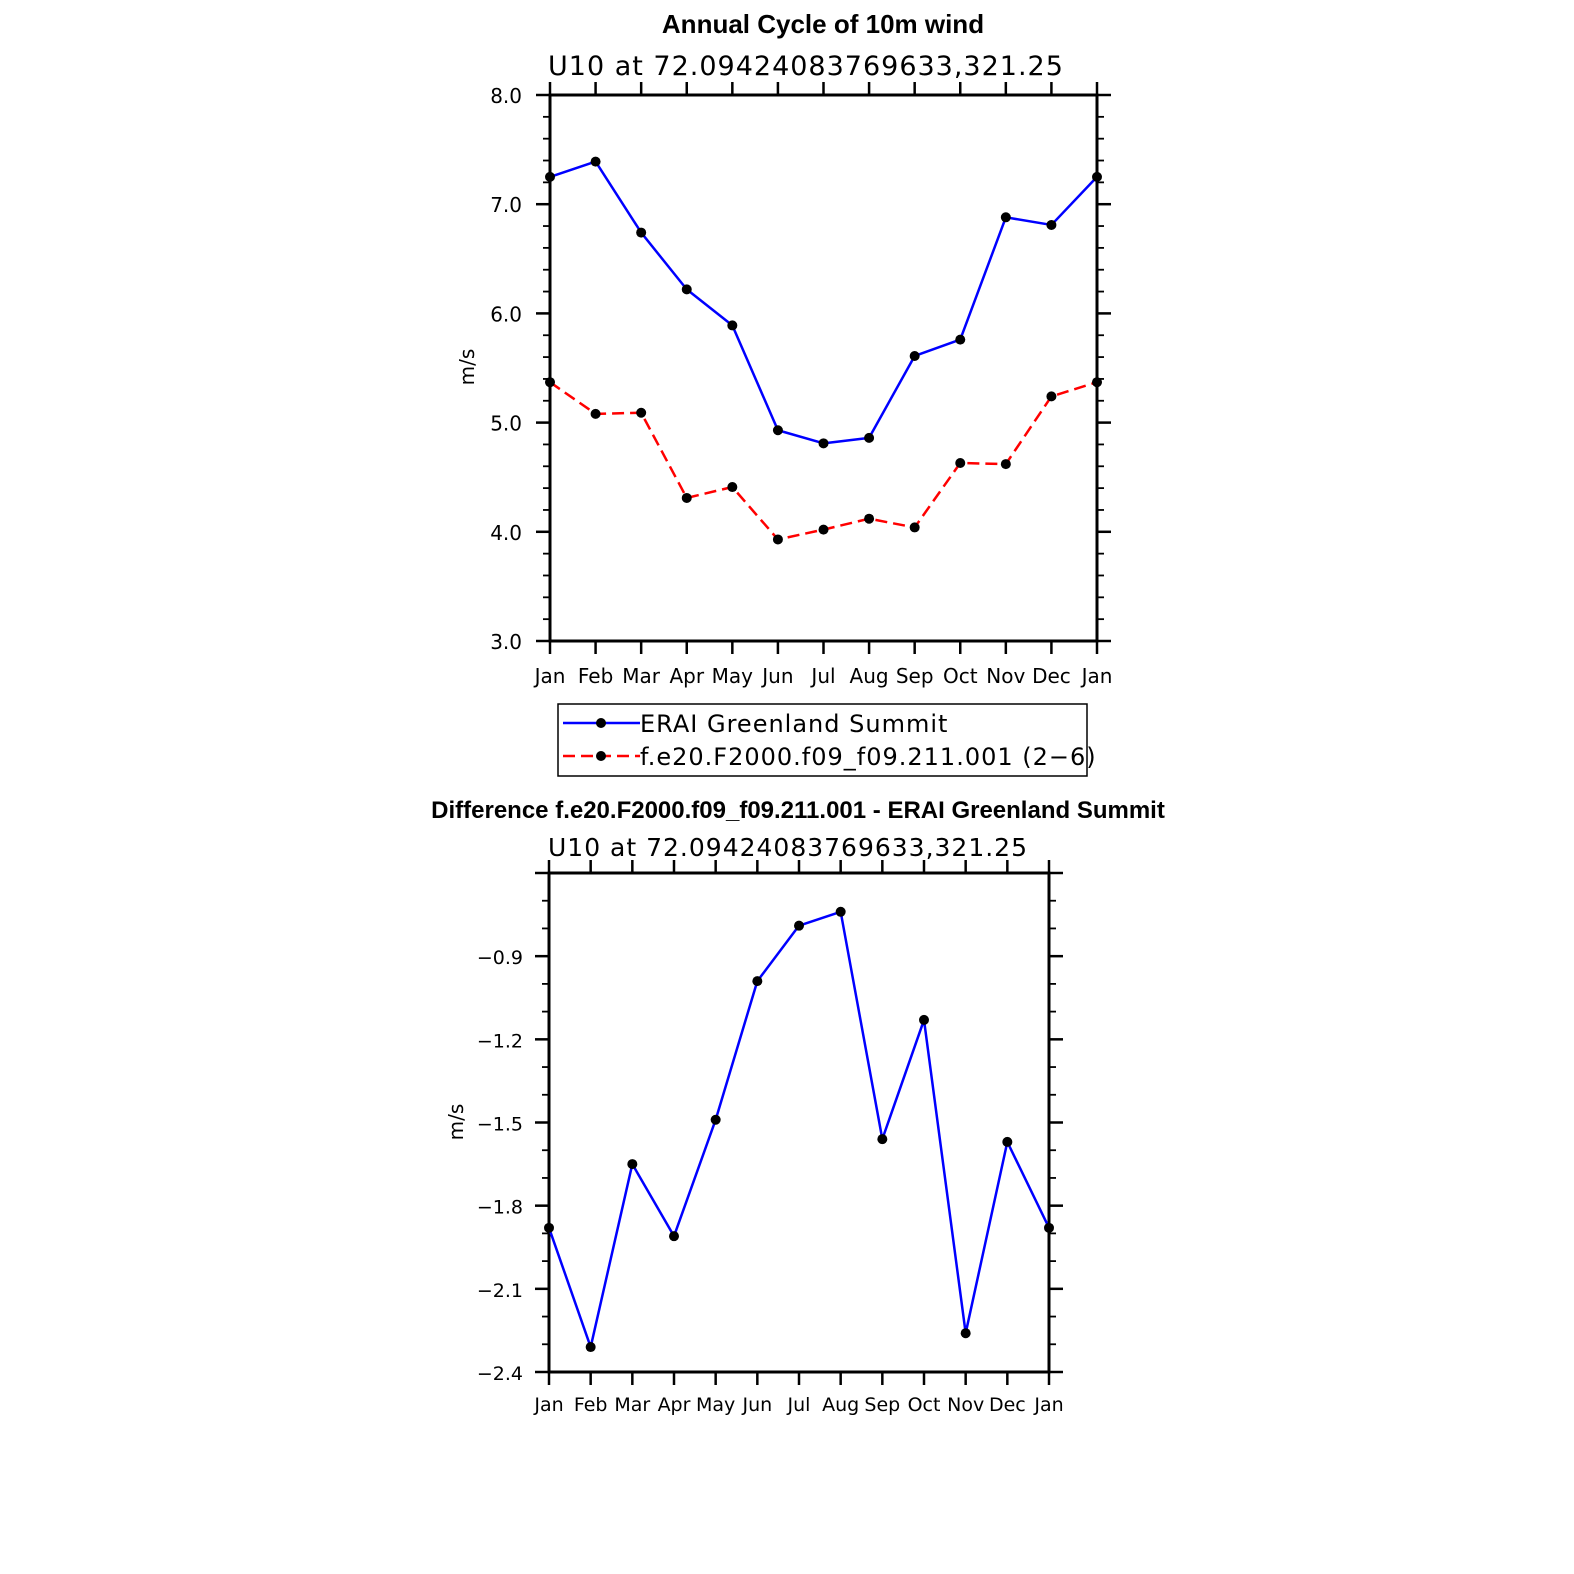 The width and height of the screenshot is (1574, 1574). What do you see at coordinates (869, 676) in the screenshot?
I see `x-tick-label: Aug` at bounding box center [869, 676].